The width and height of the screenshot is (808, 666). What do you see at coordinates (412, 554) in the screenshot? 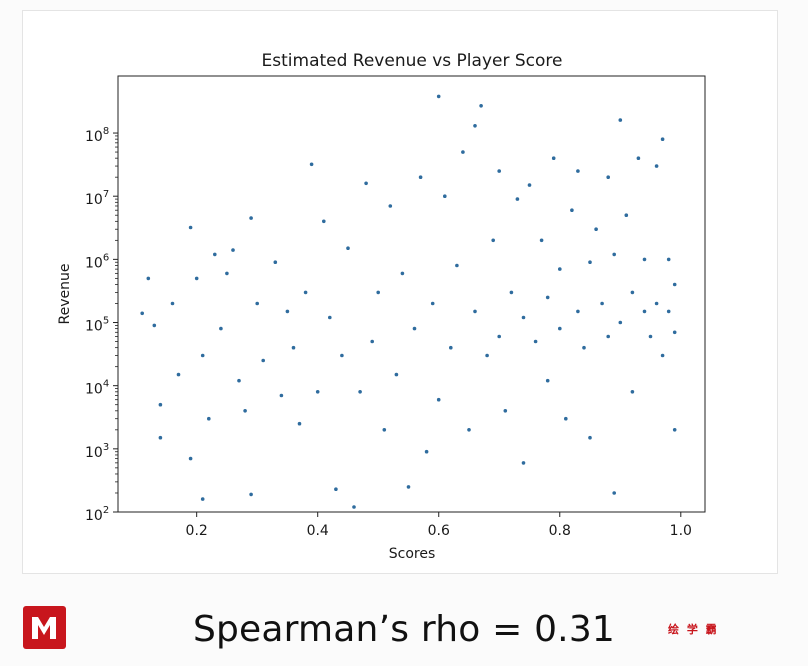
I see `x-axis-label: Scores` at bounding box center [412, 554].